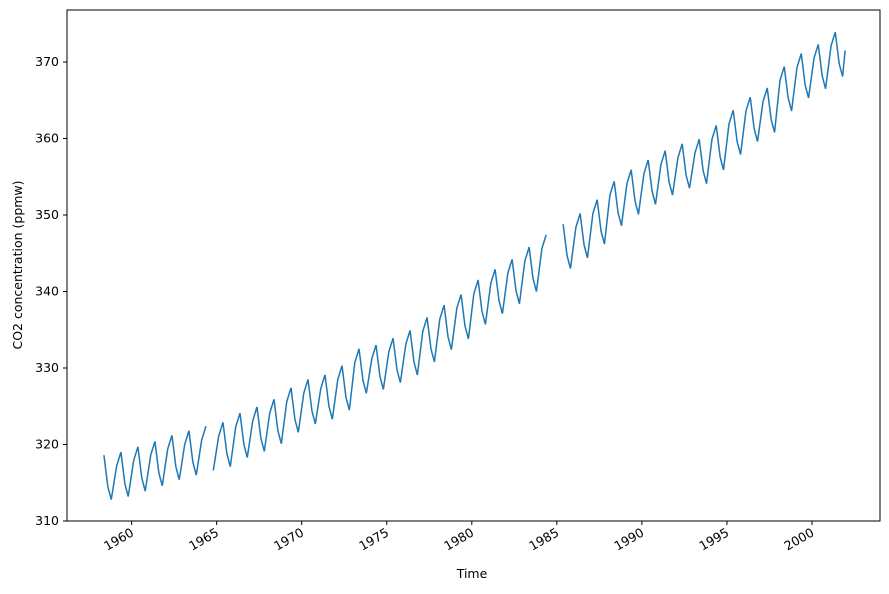  Describe the element at coordinates (458, 539) in the screenshot. I see `x-tick-label: 1980` at that location.